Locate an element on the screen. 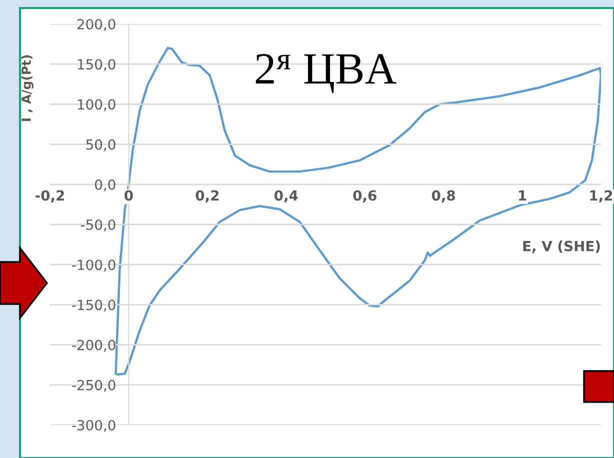 This screenshot has width=614, height=458. x-tick-label: 0,4 is located at coordinates (286, 196).